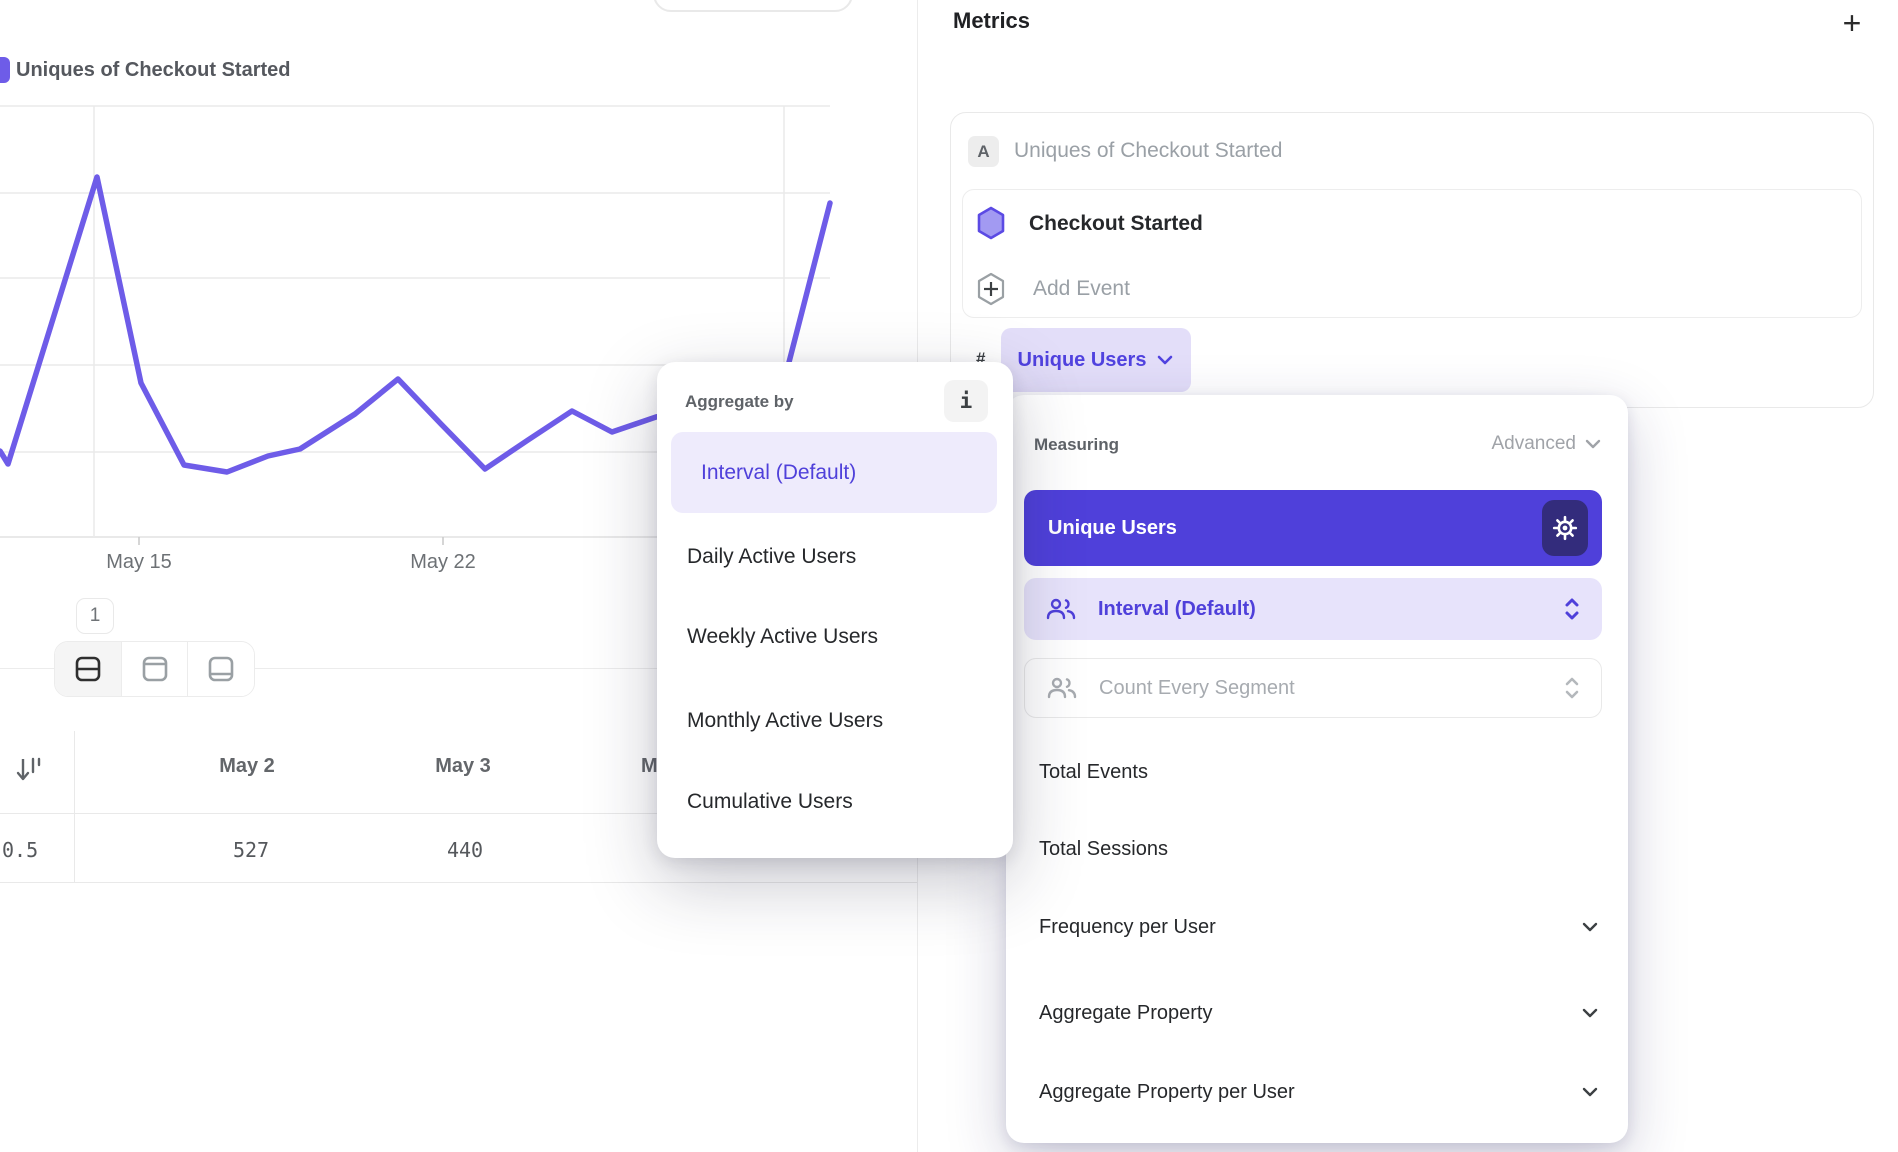 This screenshot has width=1898, height=1152. What do you see at coordinates (1082, 359) in the screenshot?
I see `unique-users-pill-label: Unique Users` at bounding box center [1082, 359].